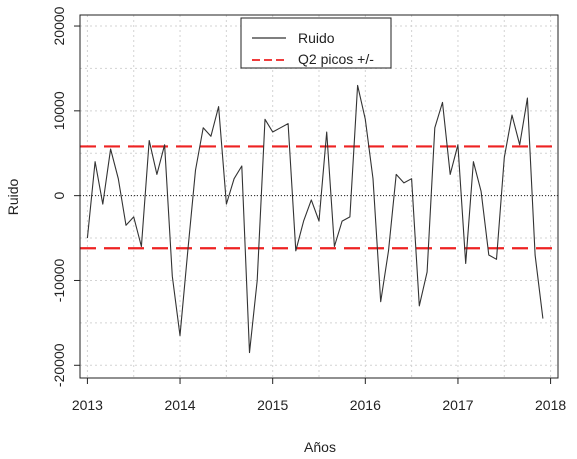 The width and height of the screenshot is (577, 459). I want to click on legend-label-ruido: Ruido, so click(316, 38).